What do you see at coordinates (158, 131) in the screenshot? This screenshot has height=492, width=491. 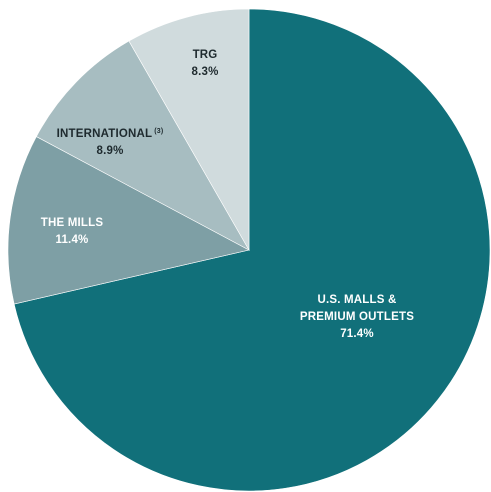 I see `footnote-marker: (3)` at bounding box center [158, 131].